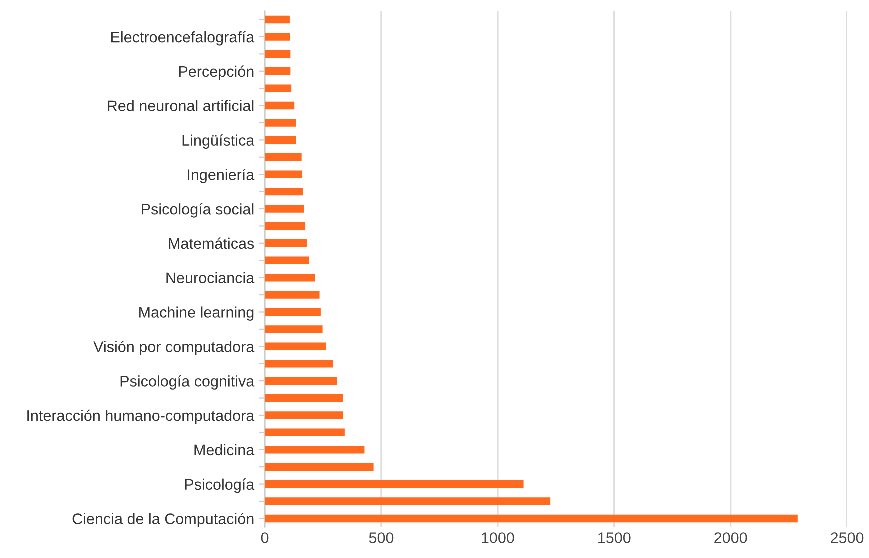  Describe the element at coordinates (183, 38) in the screenshot. I see `y-tick-label: Electroencefalografía` at that location.